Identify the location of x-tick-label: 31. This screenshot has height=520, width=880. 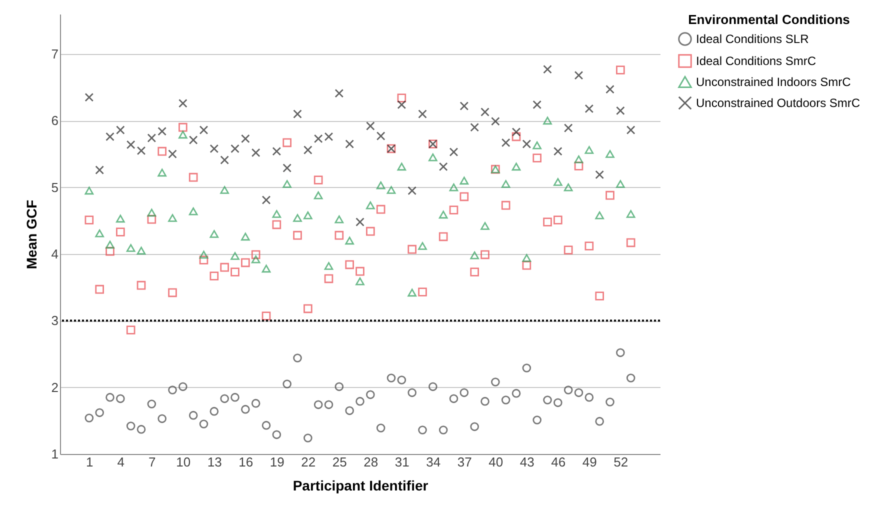
(402, 462).